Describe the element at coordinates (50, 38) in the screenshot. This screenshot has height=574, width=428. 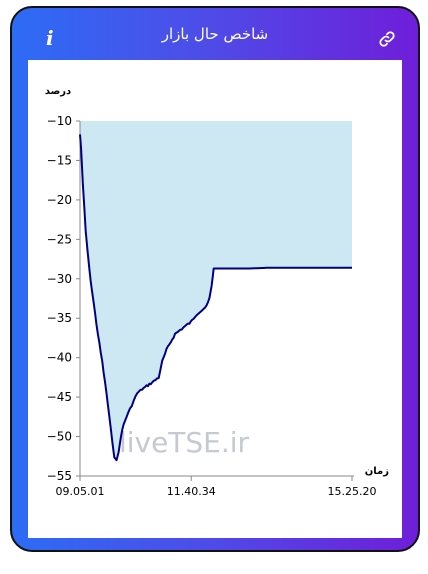
I see `info-icon: i` at that location.